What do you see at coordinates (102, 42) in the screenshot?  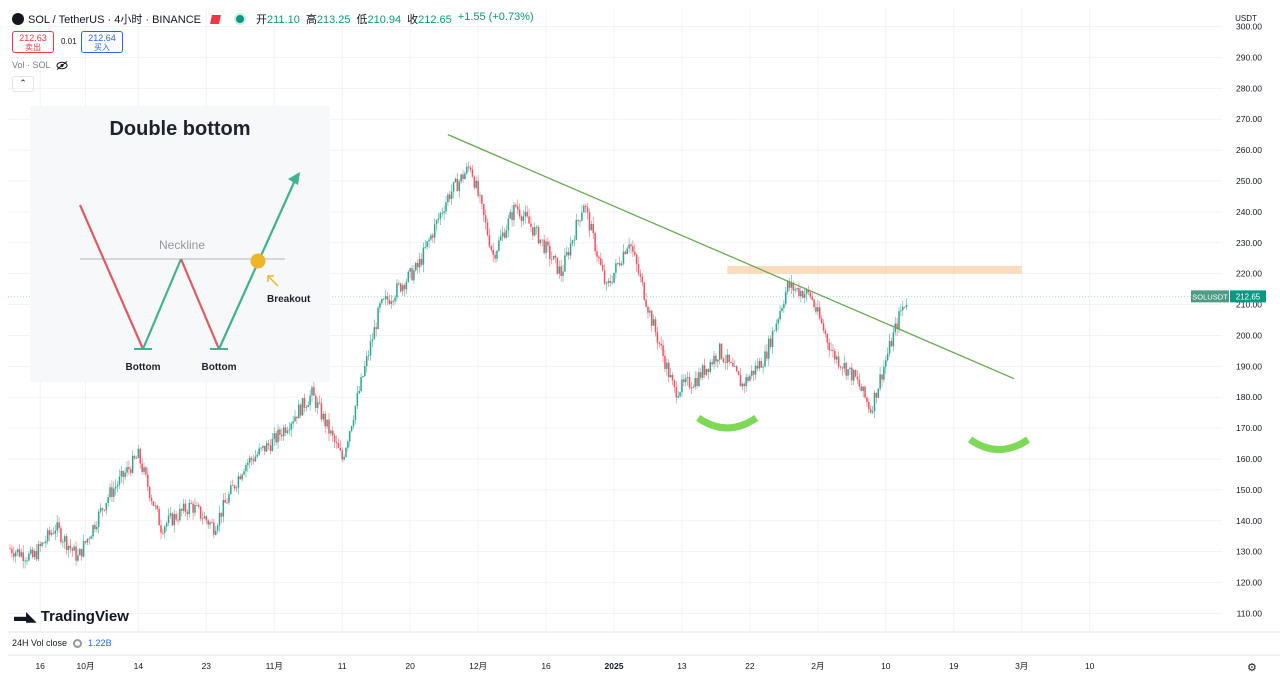 I see `buy-button: 212.64 买入` at bounding box center [102, 42].